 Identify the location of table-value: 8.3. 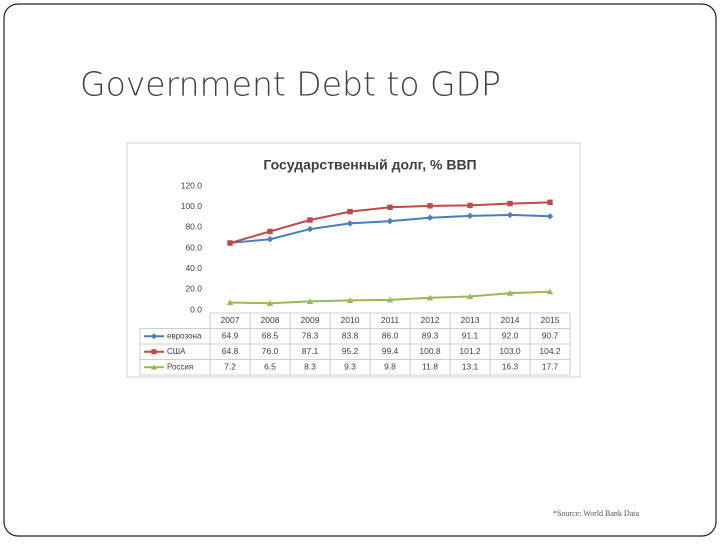
(310, 367).